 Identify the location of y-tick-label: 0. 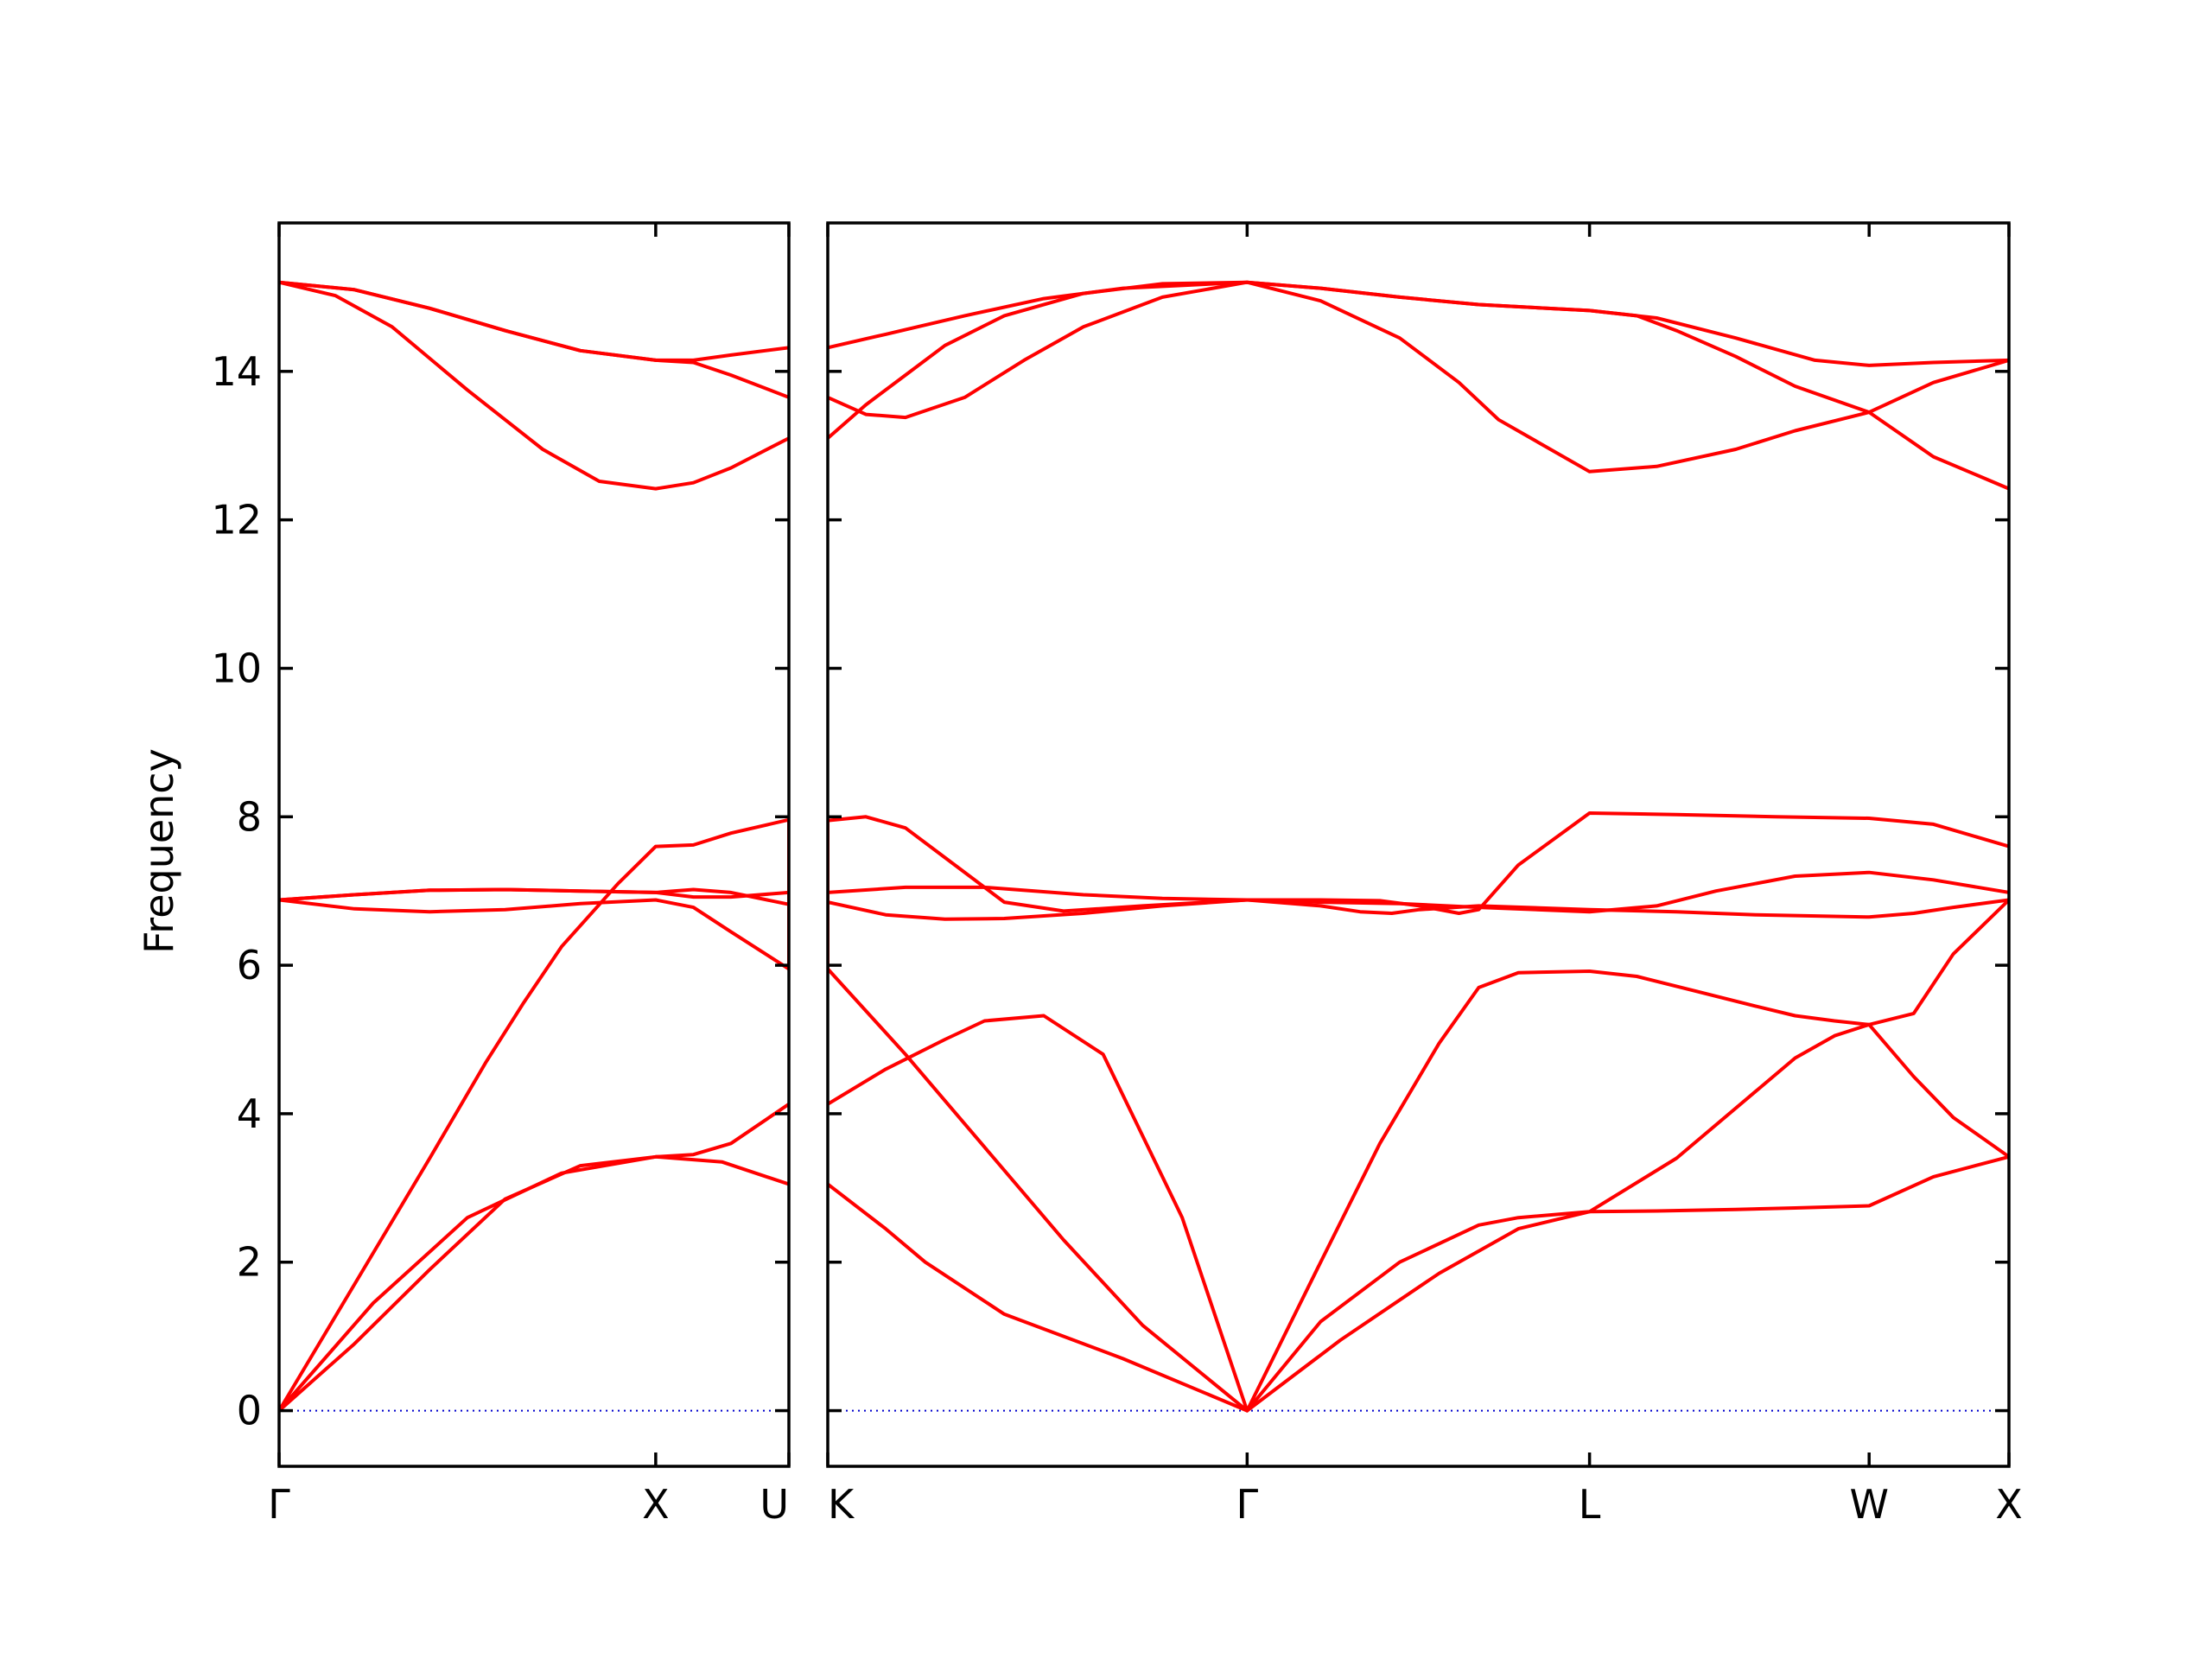
(249, 1411).